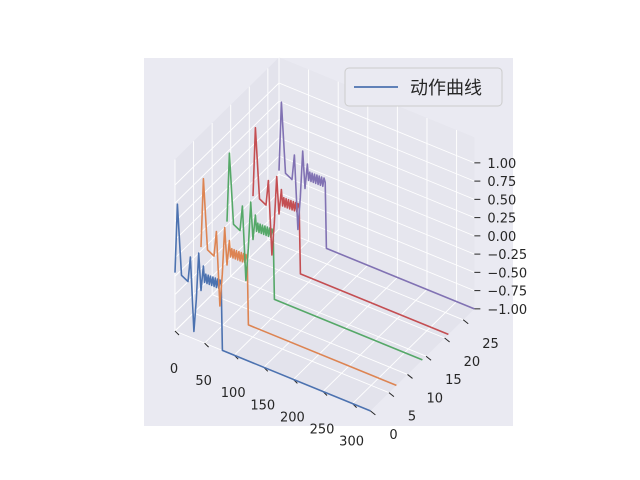  What do you see at coordinates (393, 435) in the screenshot?
I see `y-tick-label: 0` at bounding box center [393, 435].